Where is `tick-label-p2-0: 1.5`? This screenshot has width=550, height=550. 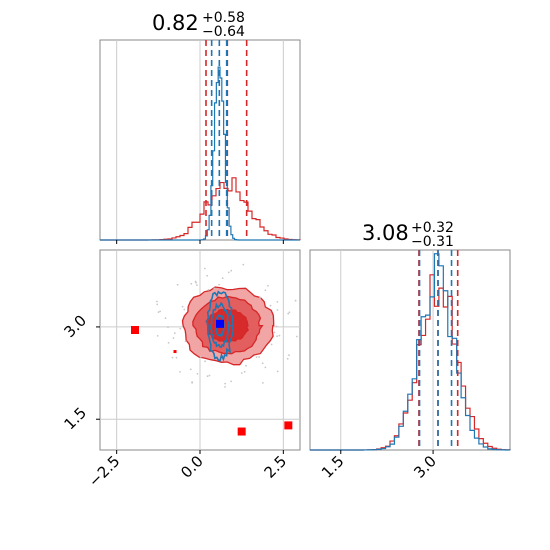
tick-label-p2-0: 1.5 is located at coordinates (333, 467).